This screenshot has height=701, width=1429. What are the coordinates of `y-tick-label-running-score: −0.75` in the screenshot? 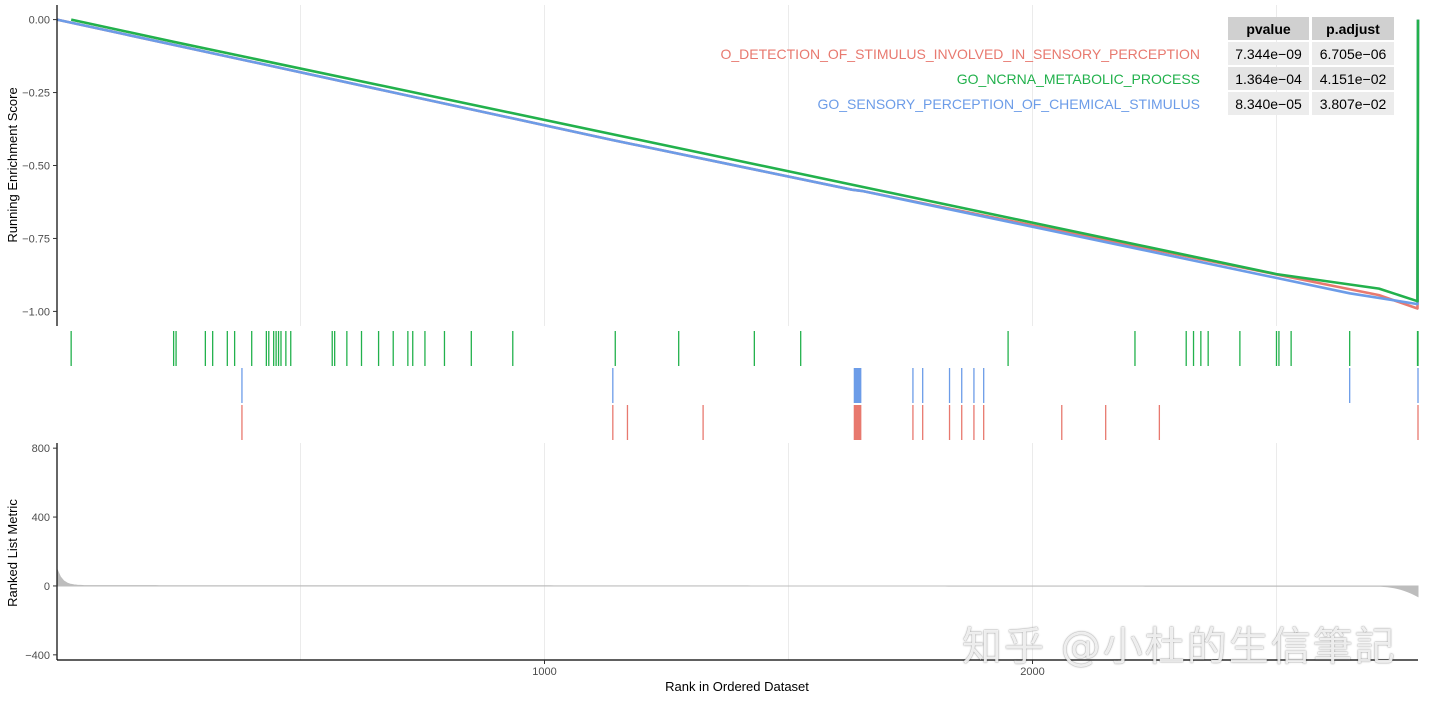 It's located at (36, 239).